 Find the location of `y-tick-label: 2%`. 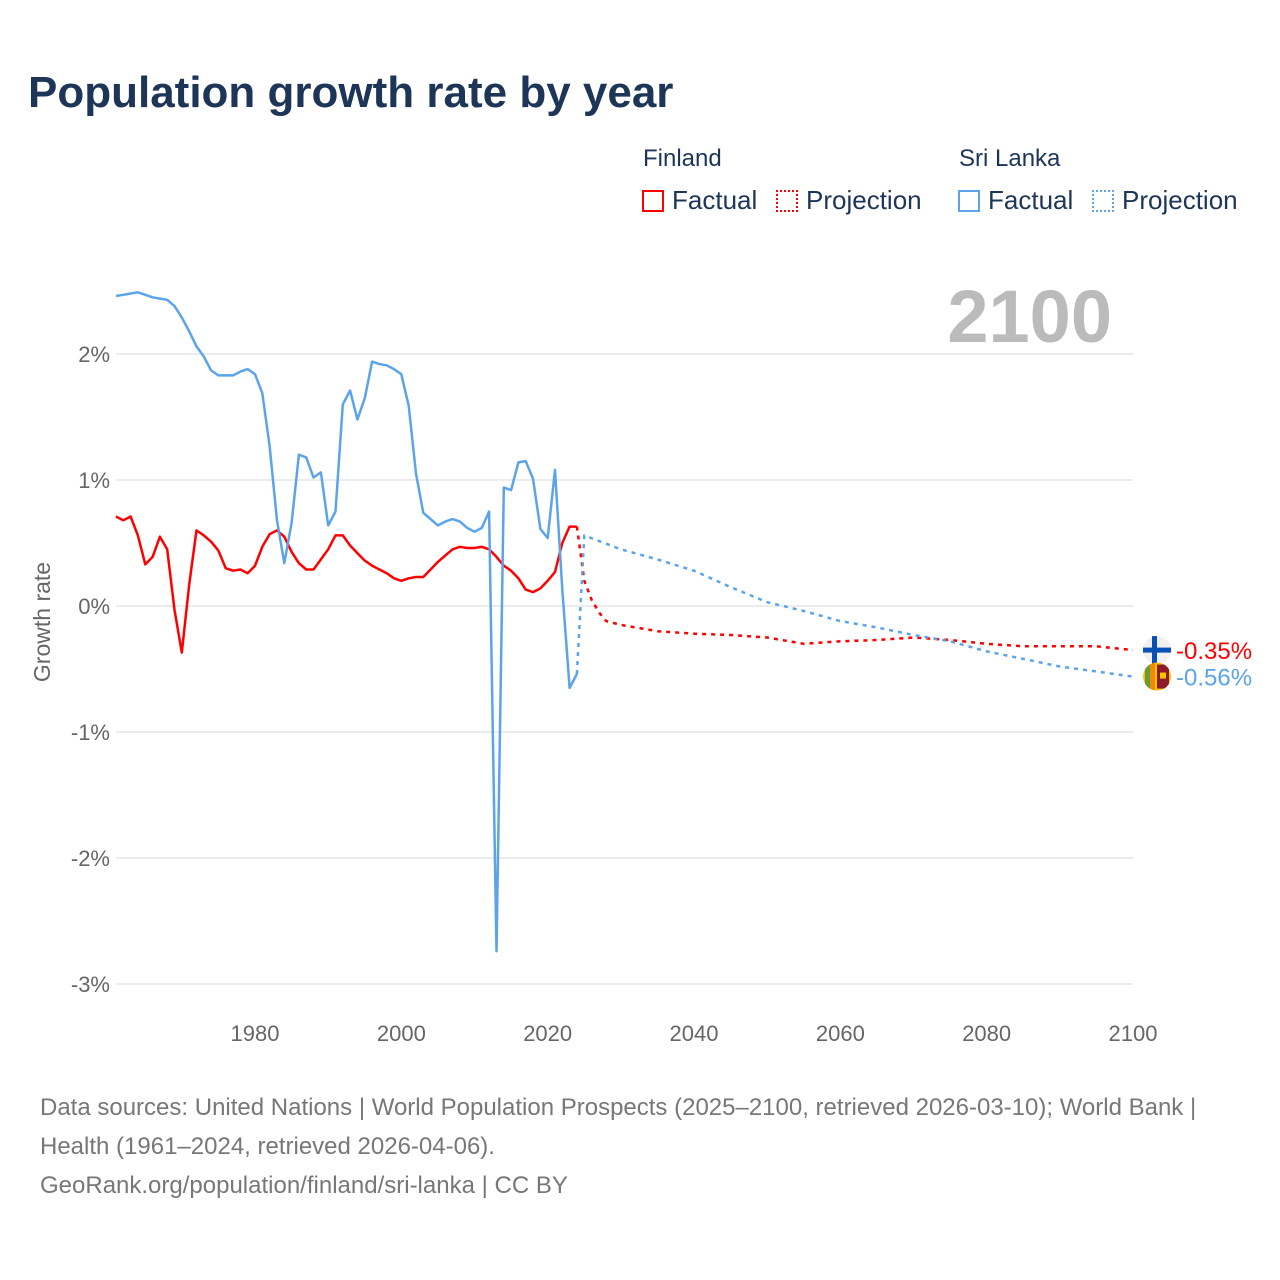

y-tick-label: 2% is located at coordinates (94, 354).